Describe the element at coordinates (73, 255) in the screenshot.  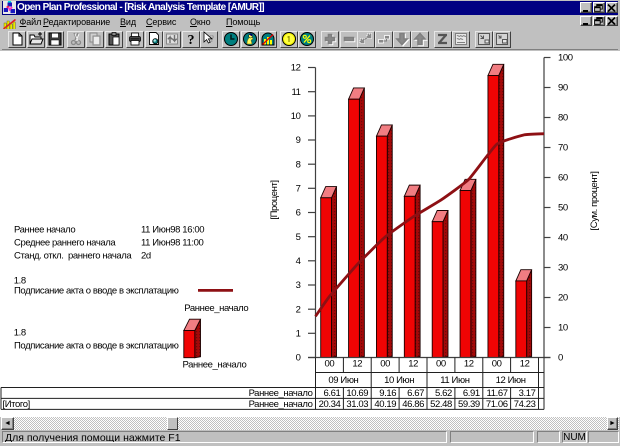
I see `svg-text: Станд. откл. раннего начала` at that location.